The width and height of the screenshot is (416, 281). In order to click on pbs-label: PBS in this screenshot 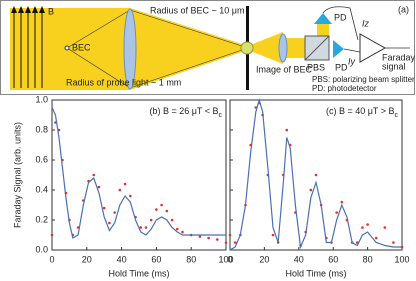, I will do `click(316, 67)`.